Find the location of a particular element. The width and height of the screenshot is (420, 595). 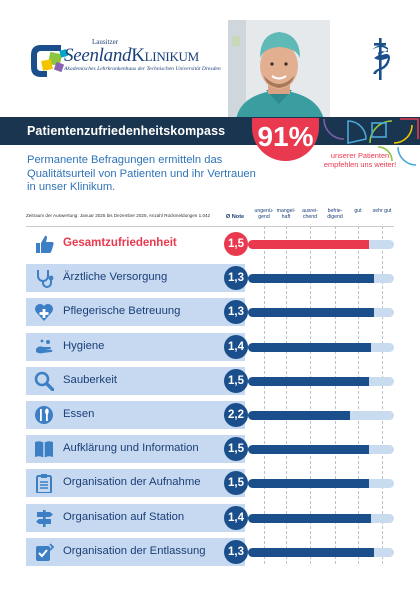

category-row: Ärztliche Versorgung is located at coordinates (135, 278).